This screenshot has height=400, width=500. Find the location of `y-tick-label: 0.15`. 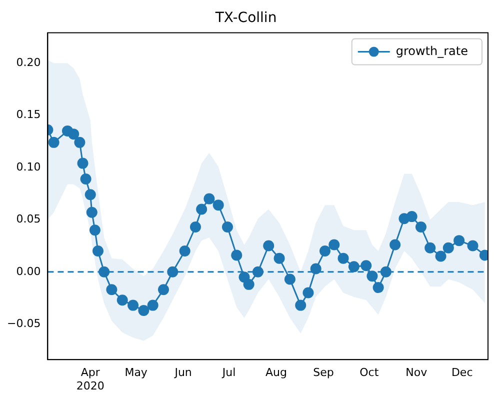

y-tick-label: 0.15 is located at coordinates (28, 115).